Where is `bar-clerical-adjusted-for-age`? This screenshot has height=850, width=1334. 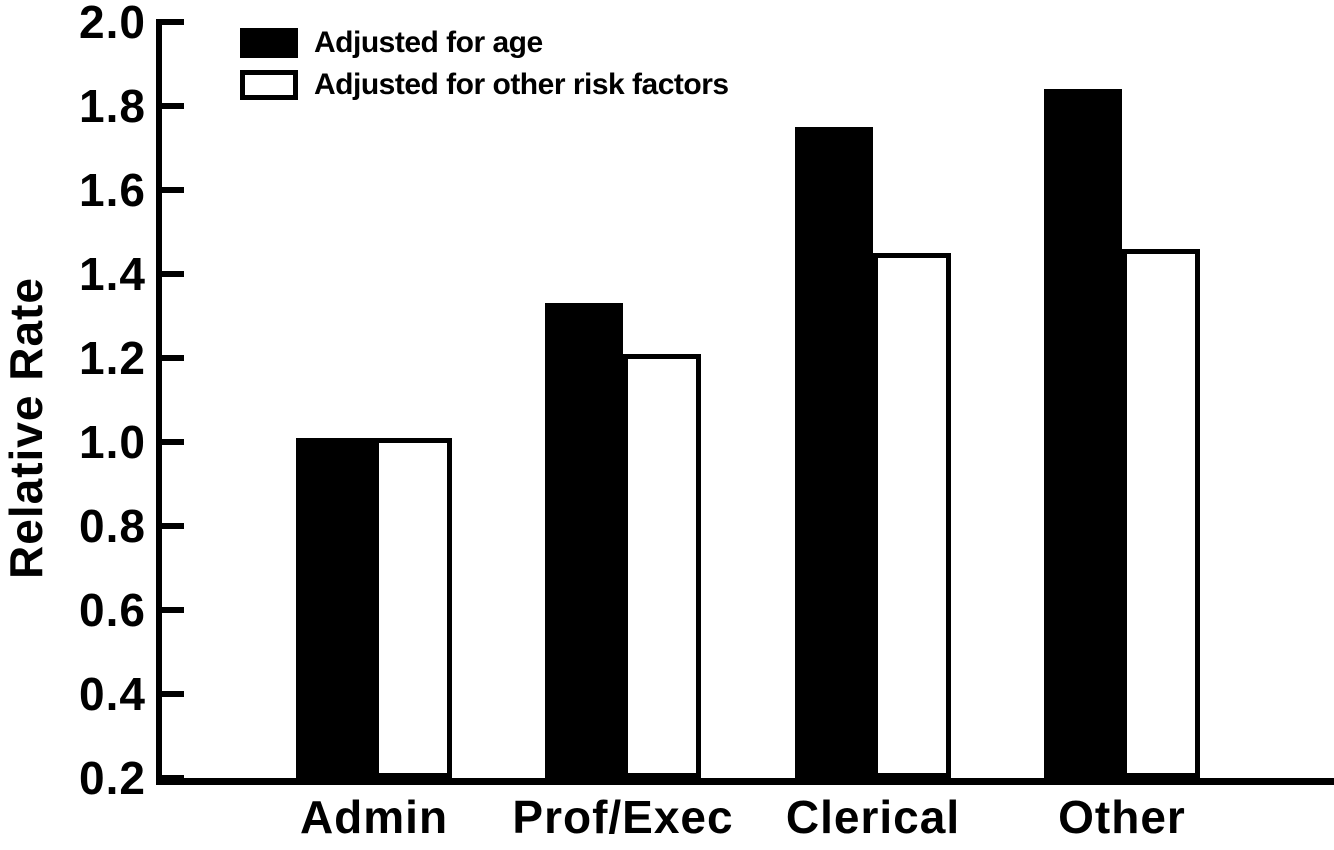 bar-clerical-adjusted-for-age is located at coordinates (834, 452).